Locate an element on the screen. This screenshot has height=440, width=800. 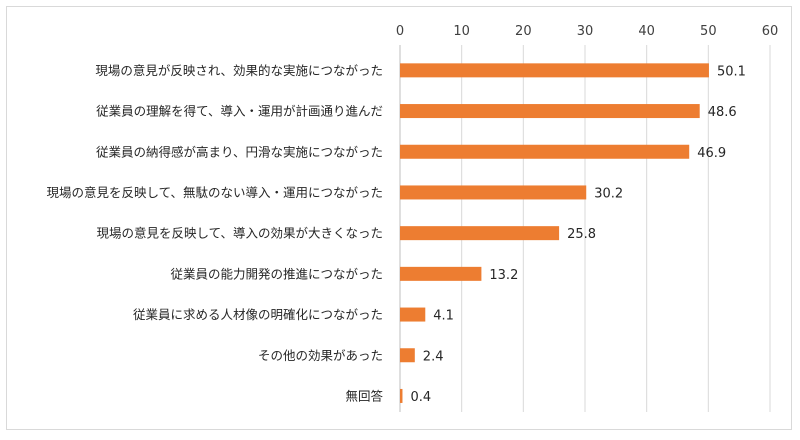
value-label: 2.4 is located at coordinates (433, 356).